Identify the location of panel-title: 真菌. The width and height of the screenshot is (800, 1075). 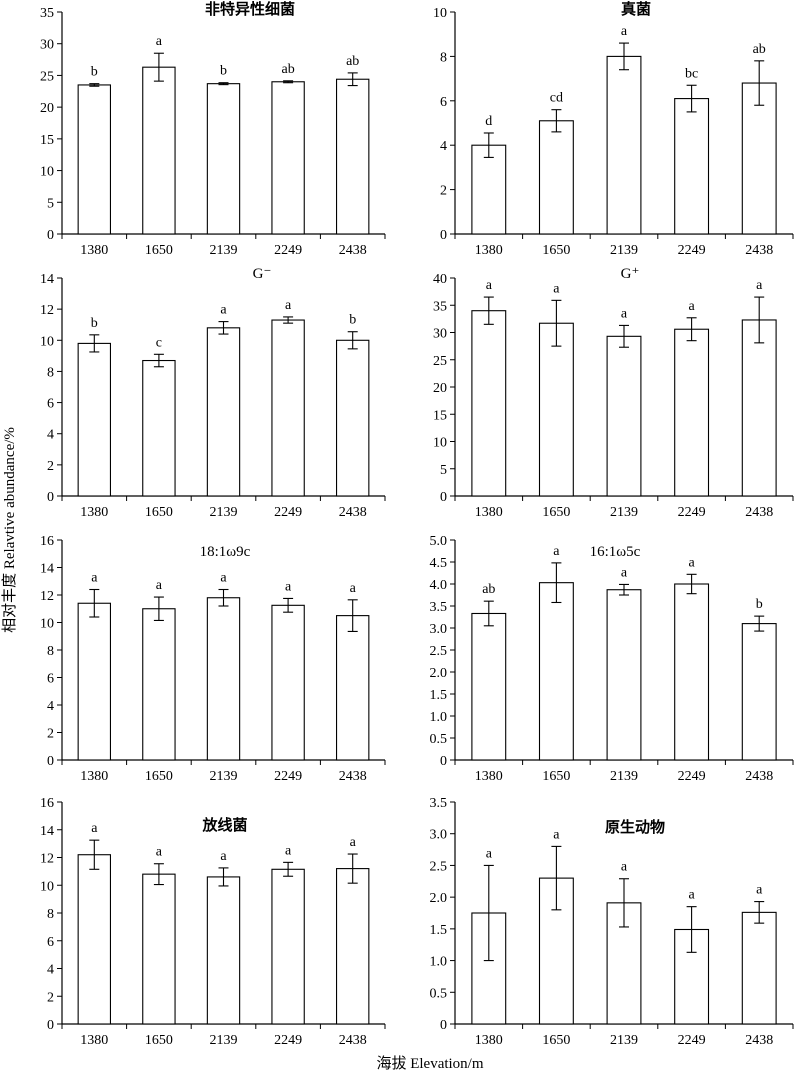
(636, 9).